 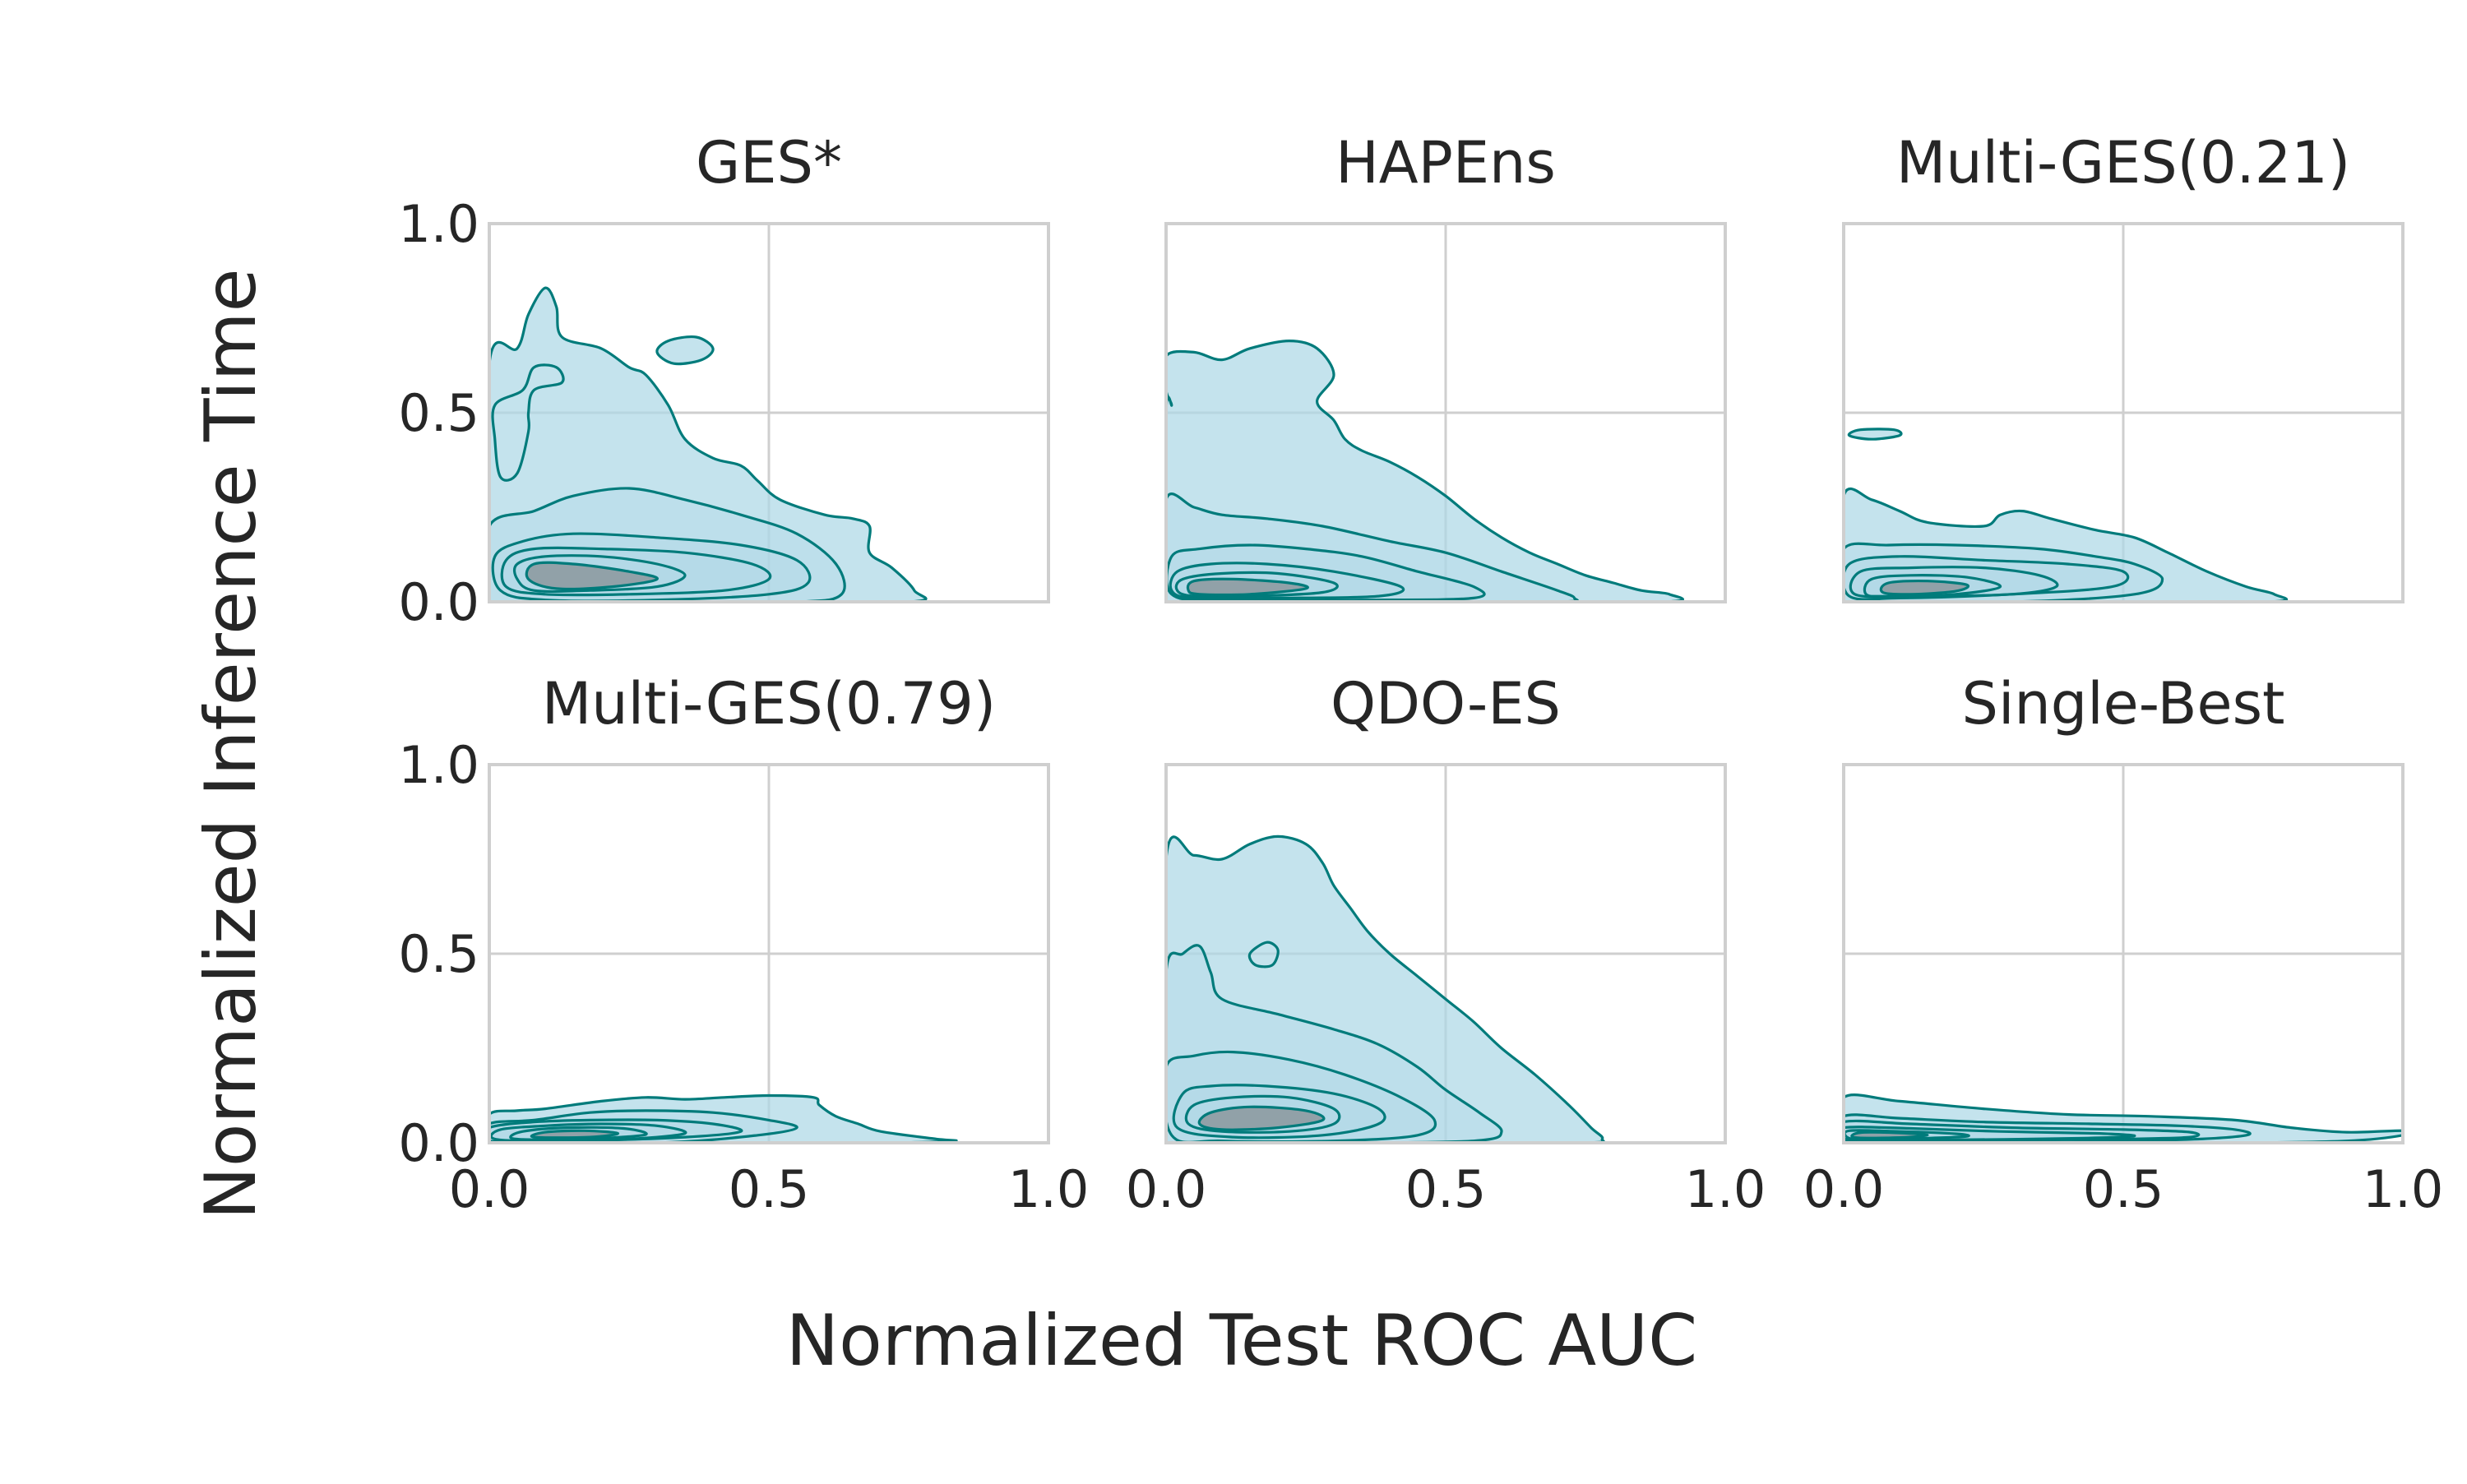 I want to click on panel-2: HAPEns, so click(x=1446, y=366).